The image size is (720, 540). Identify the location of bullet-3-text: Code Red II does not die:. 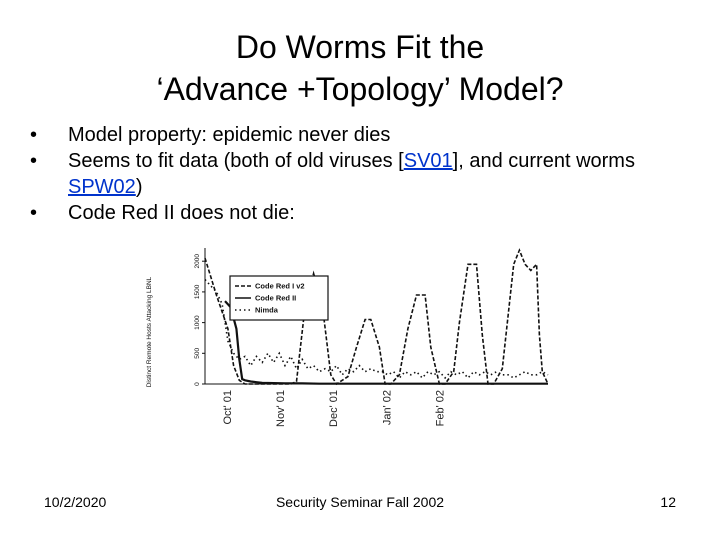
(181, 213).